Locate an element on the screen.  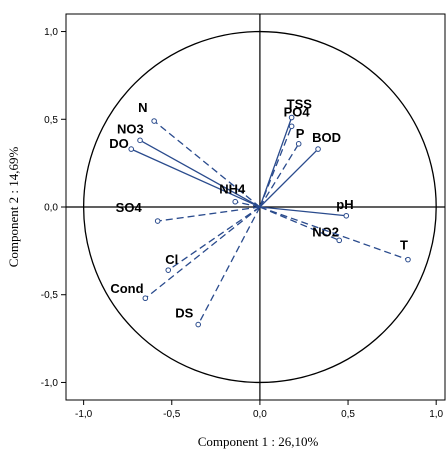
variable-label-ds: DS is located at coordinates (184, 313).